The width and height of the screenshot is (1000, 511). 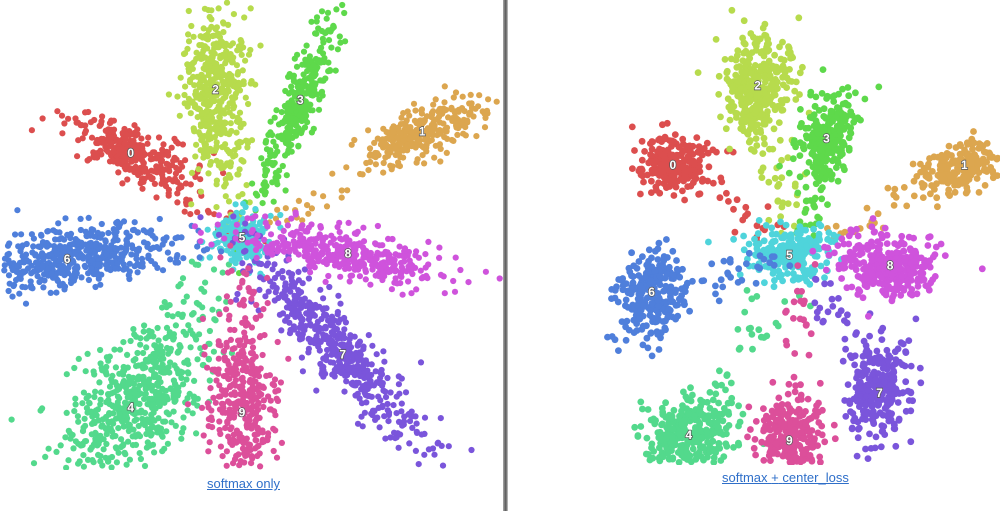 What do you see at coordinates (505, 255) in the screenshot?
I see `window-divider` at bounding box center [505, 255].